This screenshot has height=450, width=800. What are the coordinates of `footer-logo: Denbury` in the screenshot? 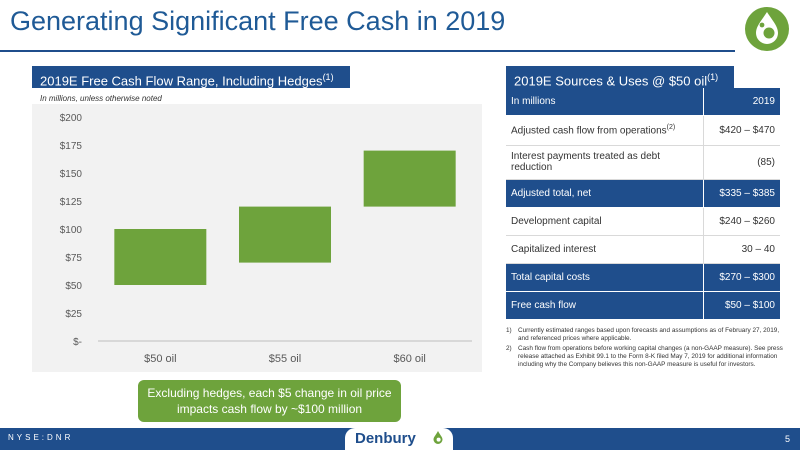 It's located at (399, 439).